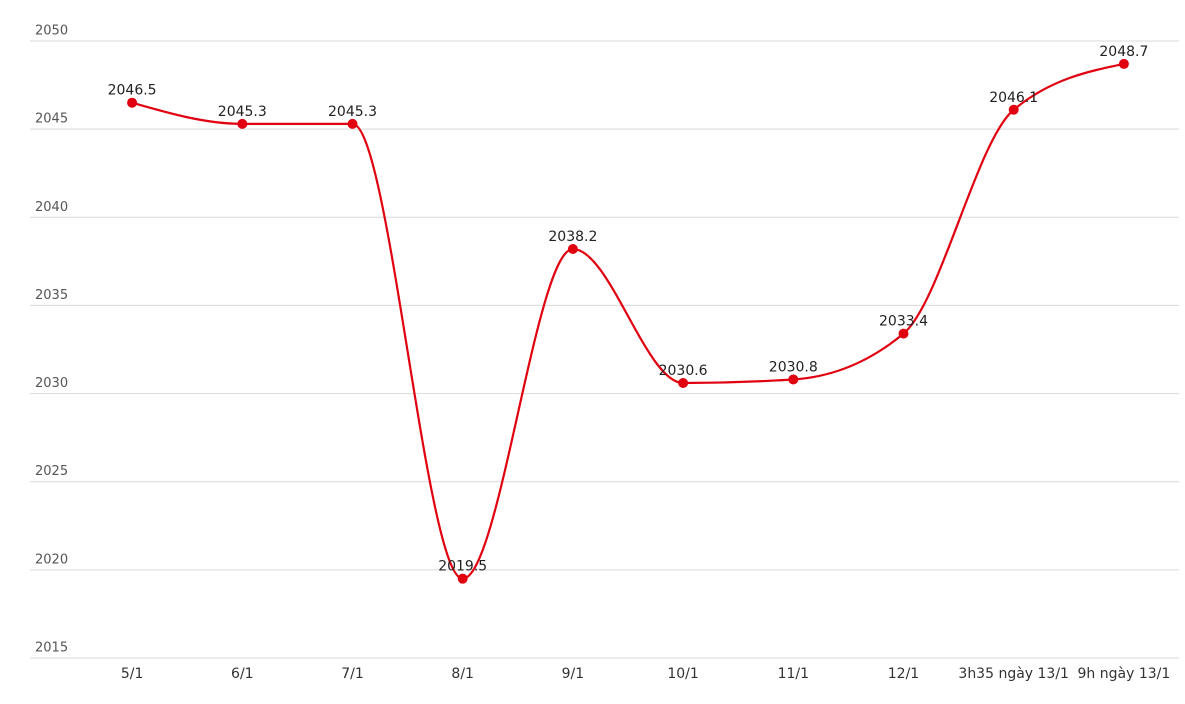 Image resolution: width=1185 pixels, height=704 pixels. I want to click on y-tick-label: 2045, so click(51, 119).